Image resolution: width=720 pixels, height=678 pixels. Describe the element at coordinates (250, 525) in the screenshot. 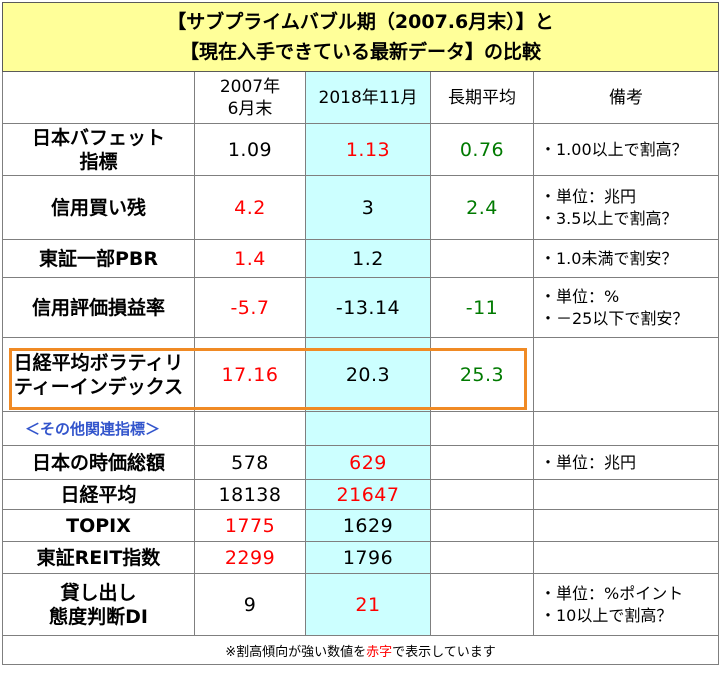

I see `value-2007: 1775` at that location.